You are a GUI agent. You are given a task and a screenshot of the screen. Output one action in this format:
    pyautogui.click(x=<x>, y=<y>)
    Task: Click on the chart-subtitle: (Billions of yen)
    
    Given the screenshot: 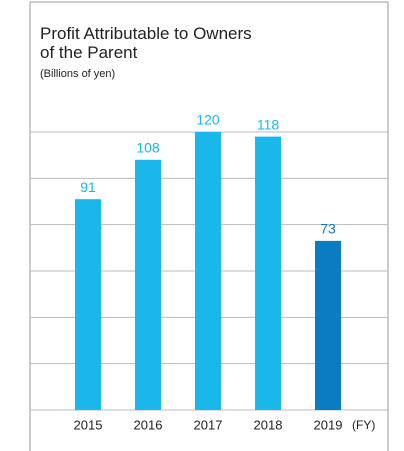 What is the action you would take?
    pyautogui.click(x=77, y=74)
    